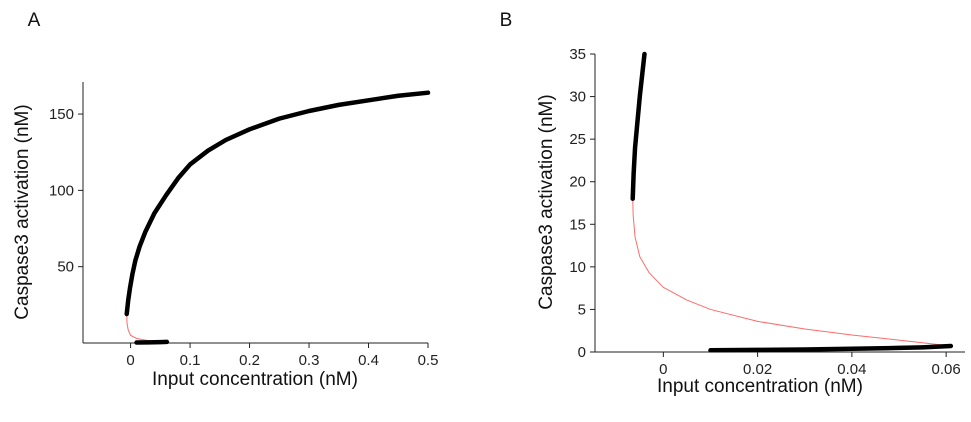  Describe the element at coordinates (577, 54) in the screenshot. I see `y-tick-label: 35` at that location.